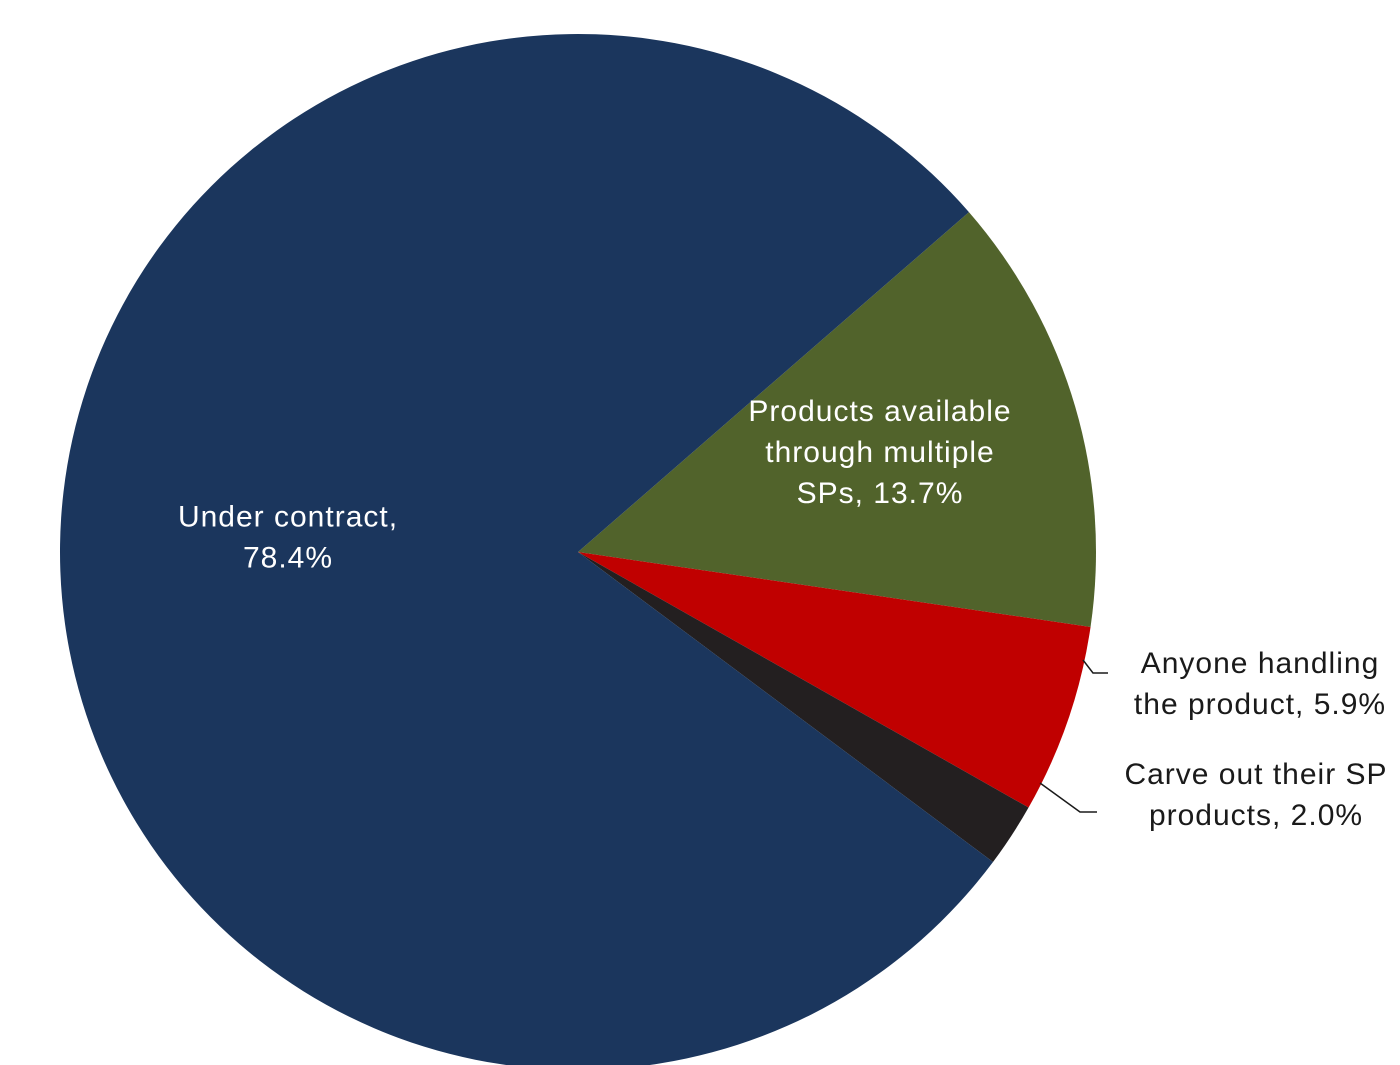 This screenshot has width=1400, height=1065. I want to click on data-label-anyone-handling-the-product: Anyone handling the product, 5.9%, so click(1260, 684).